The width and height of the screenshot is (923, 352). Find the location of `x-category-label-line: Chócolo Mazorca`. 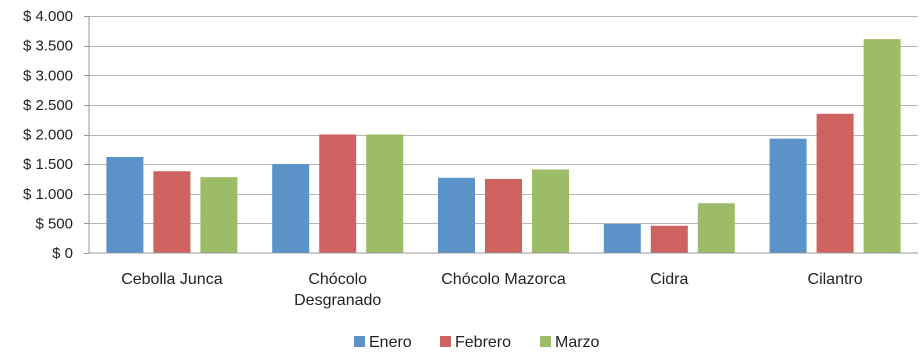

x-category-label-line: Chócolo Mazorca is located at coordinates (503, 279).